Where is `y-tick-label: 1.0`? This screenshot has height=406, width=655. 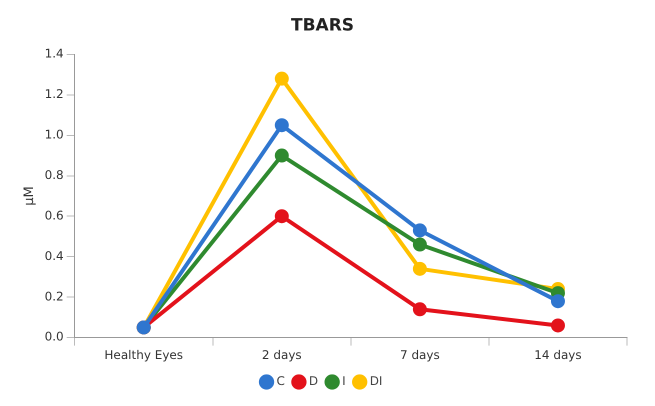 y-tick-label: 1.0 is located at coordinates (54, 134).